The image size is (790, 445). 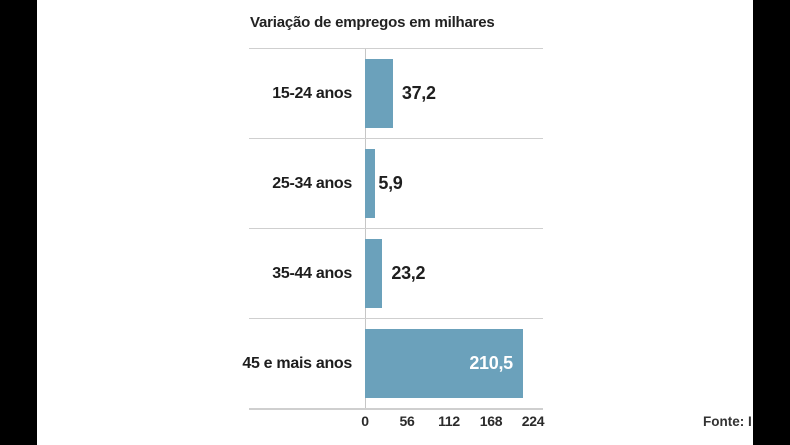 What do you see at coordinates (727, 421) in the screenshot?
I see `source-credit: Fonte: I` at bounding box center [727, 421].